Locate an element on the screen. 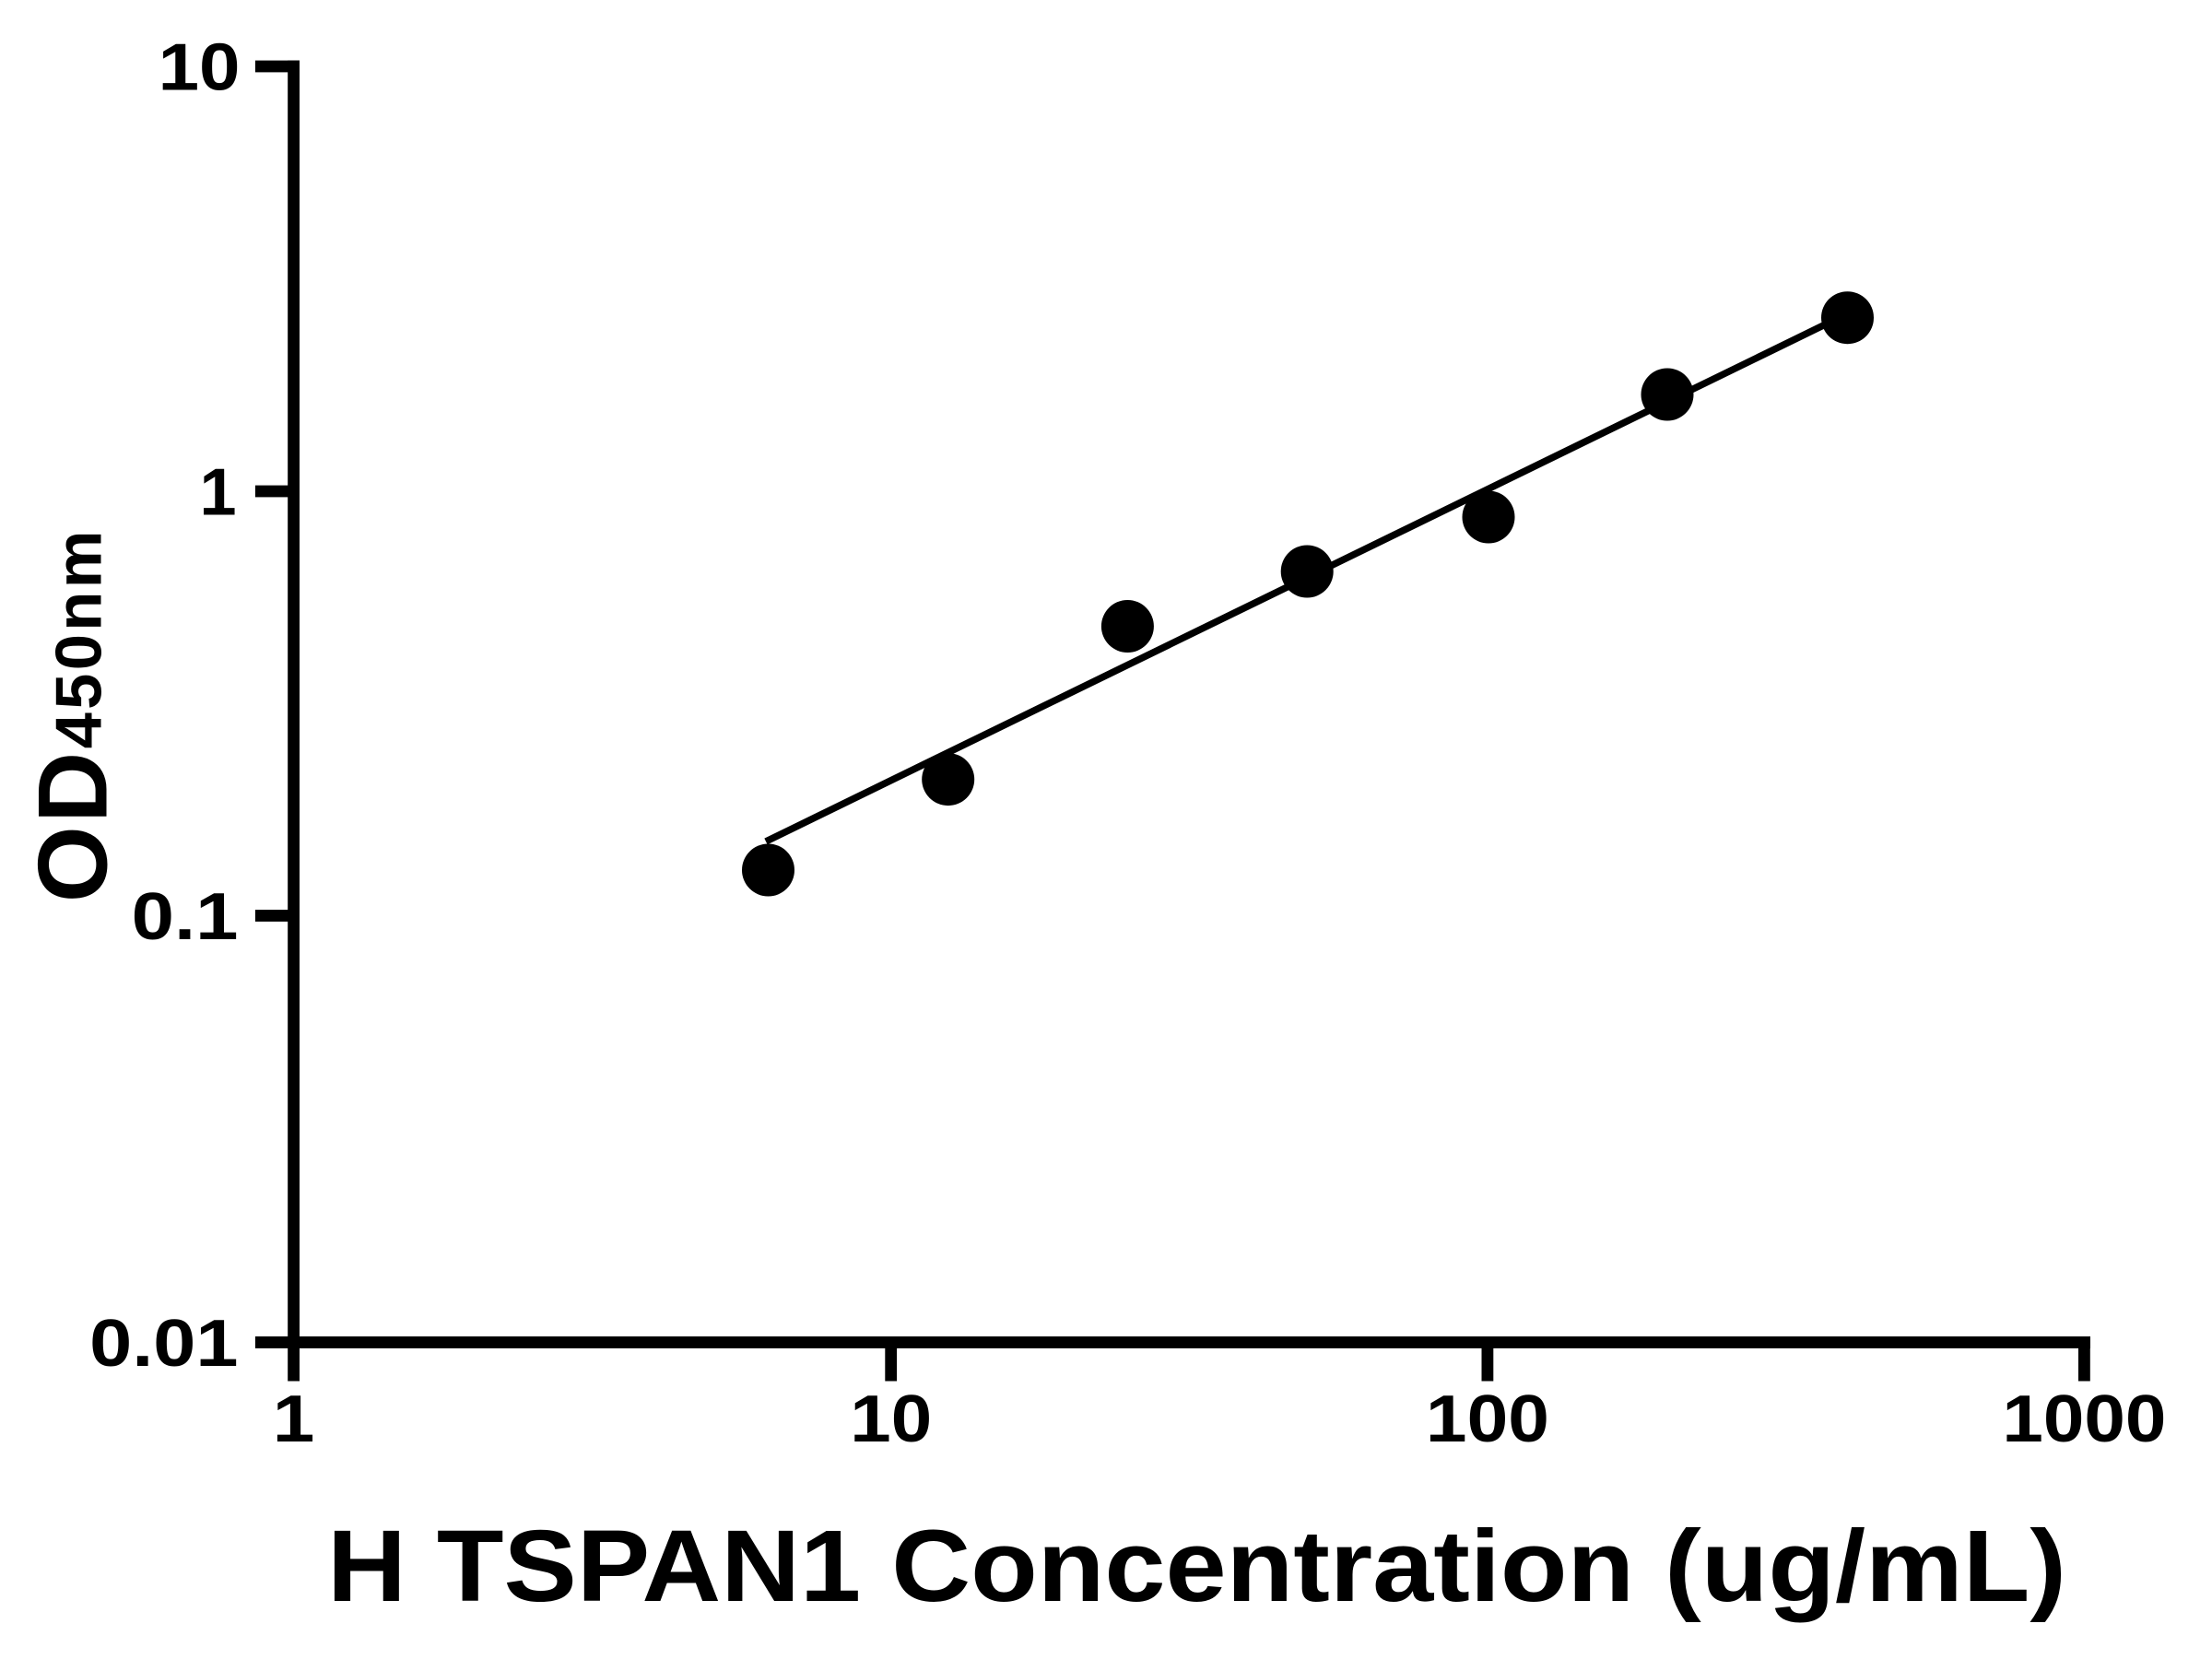 Image resolution: width=2212 pixels, height=1659 pixels. svg-text: 1000 is located at coordinates (2084, 1419).